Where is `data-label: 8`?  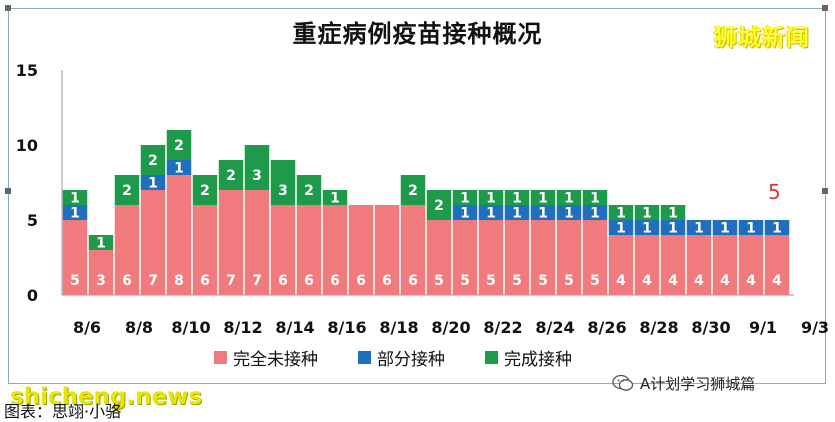
data-label: 8 is located at coordinates (179, 281).